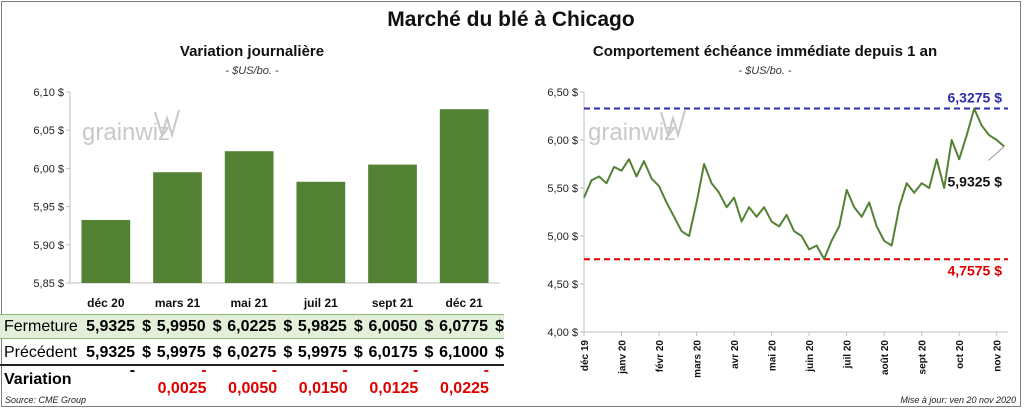 The image size is (1024, 410). What do you see at coordinates (660, 356) in the screenshot?
I see `line-x-tick-label: févr 20` at bounding box center [660, 356].